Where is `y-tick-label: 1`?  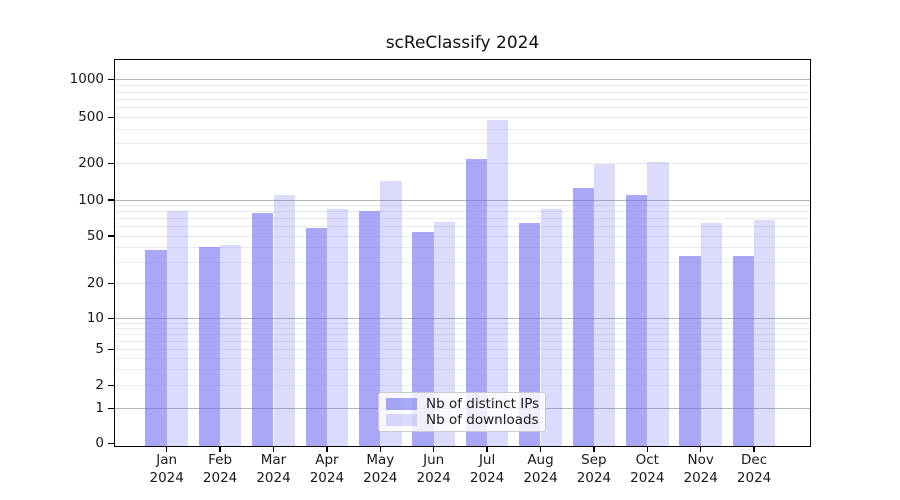 y-tick-label: 1 is located at coordinates (99, 408).